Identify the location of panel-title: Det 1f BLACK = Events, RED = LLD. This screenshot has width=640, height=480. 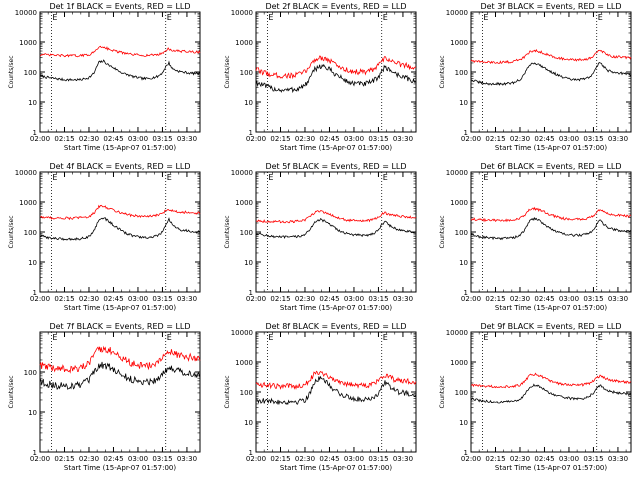
(119, 6).